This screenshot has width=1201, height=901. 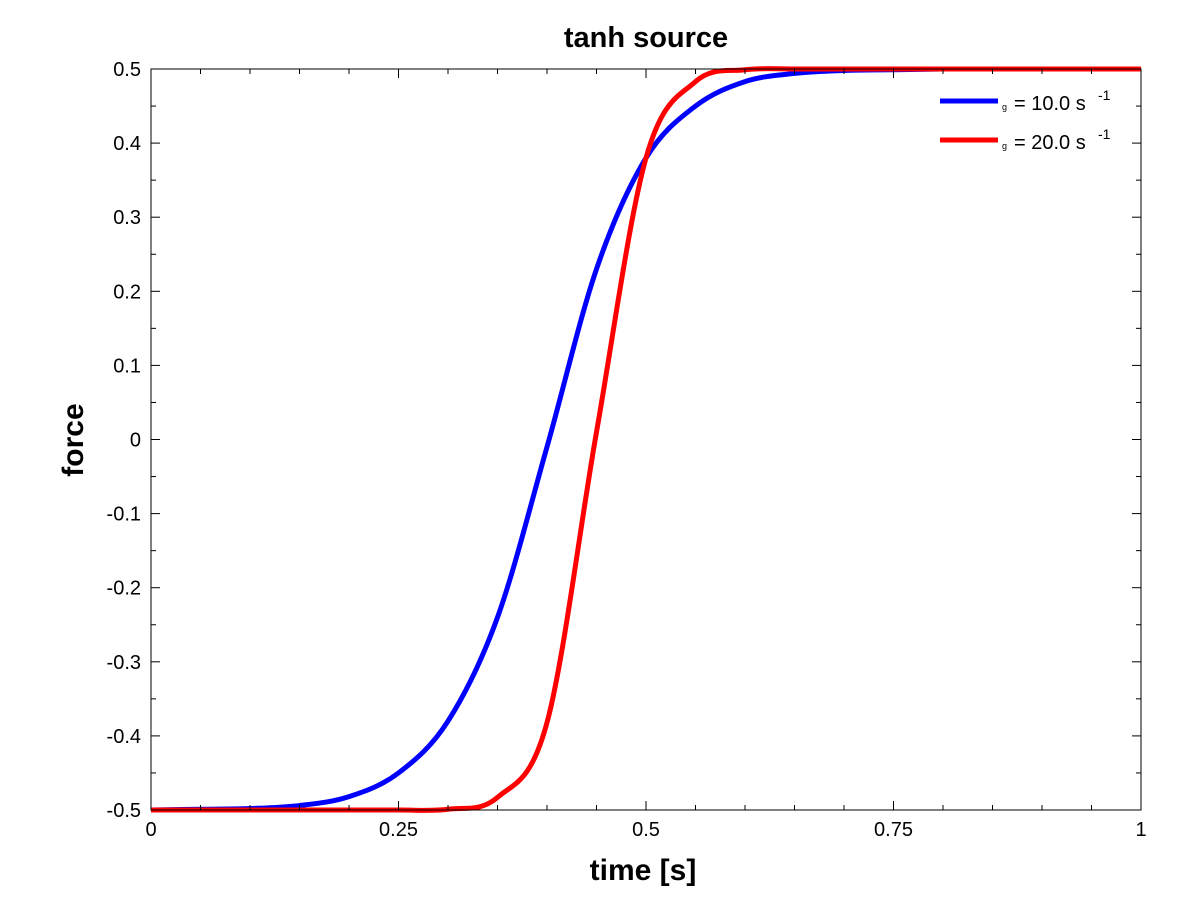 What do you see at coordinates (398, 830) in the screenshot?
I see `x-tick-label: 0.25` at bounding box center [398, 830].